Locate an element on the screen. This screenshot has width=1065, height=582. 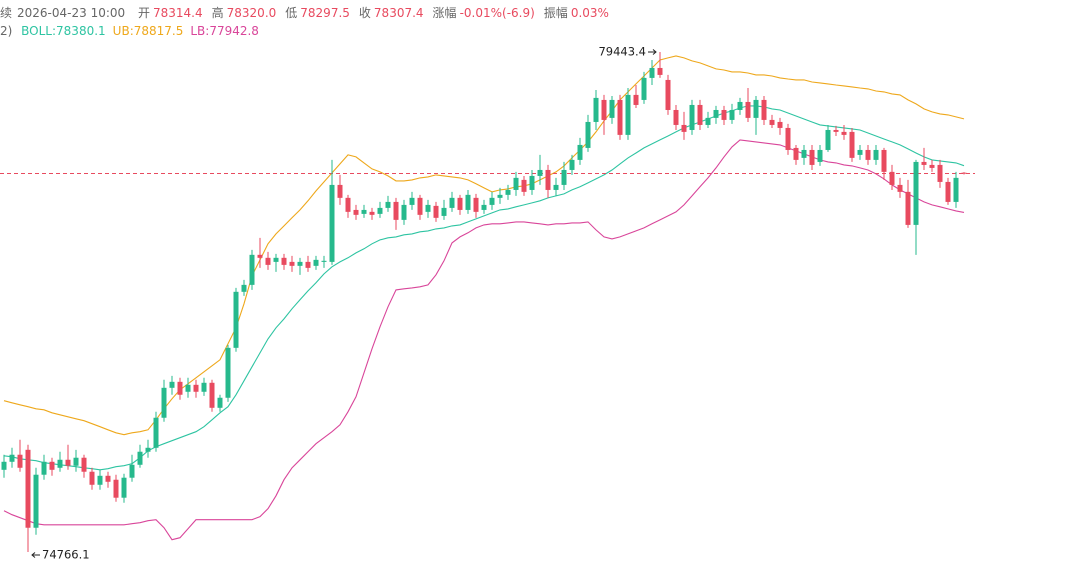
min-label: 74766.1 is located at coordinates (66, 555).